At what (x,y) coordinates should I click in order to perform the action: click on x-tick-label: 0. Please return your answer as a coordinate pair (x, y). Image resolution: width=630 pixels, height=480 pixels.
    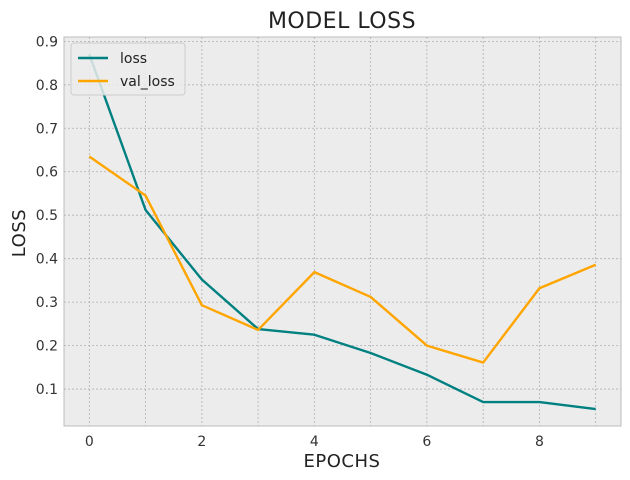
    Looking at the image, I should click on (89, 442).